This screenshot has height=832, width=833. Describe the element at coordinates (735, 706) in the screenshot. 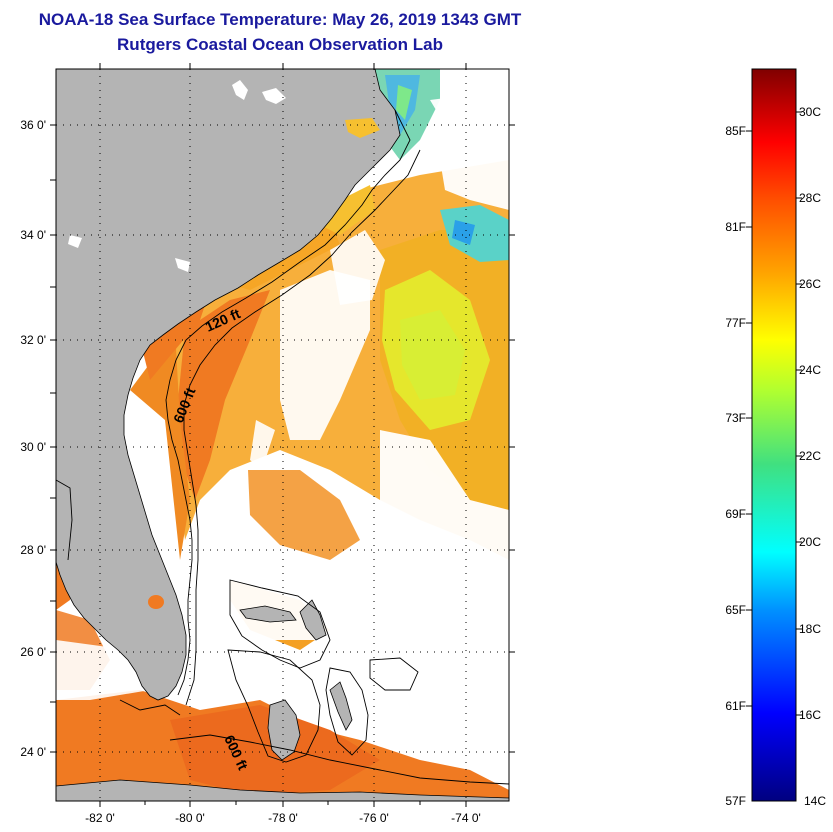

I see `colorbar-label-f: 61F` at that location.